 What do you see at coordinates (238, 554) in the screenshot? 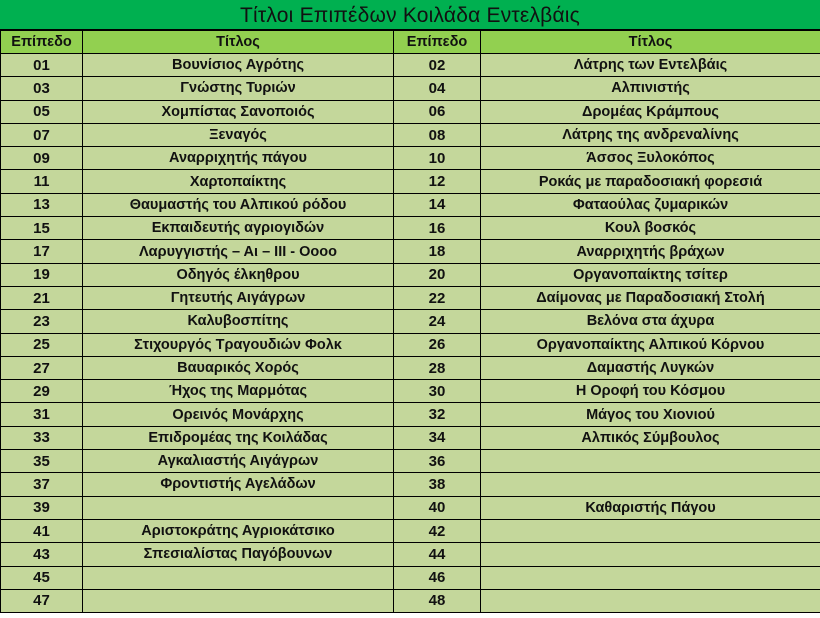
I see `title-cell: Σπεσιαλίστας Παγόβουνων` at bounding box center [238, 554].